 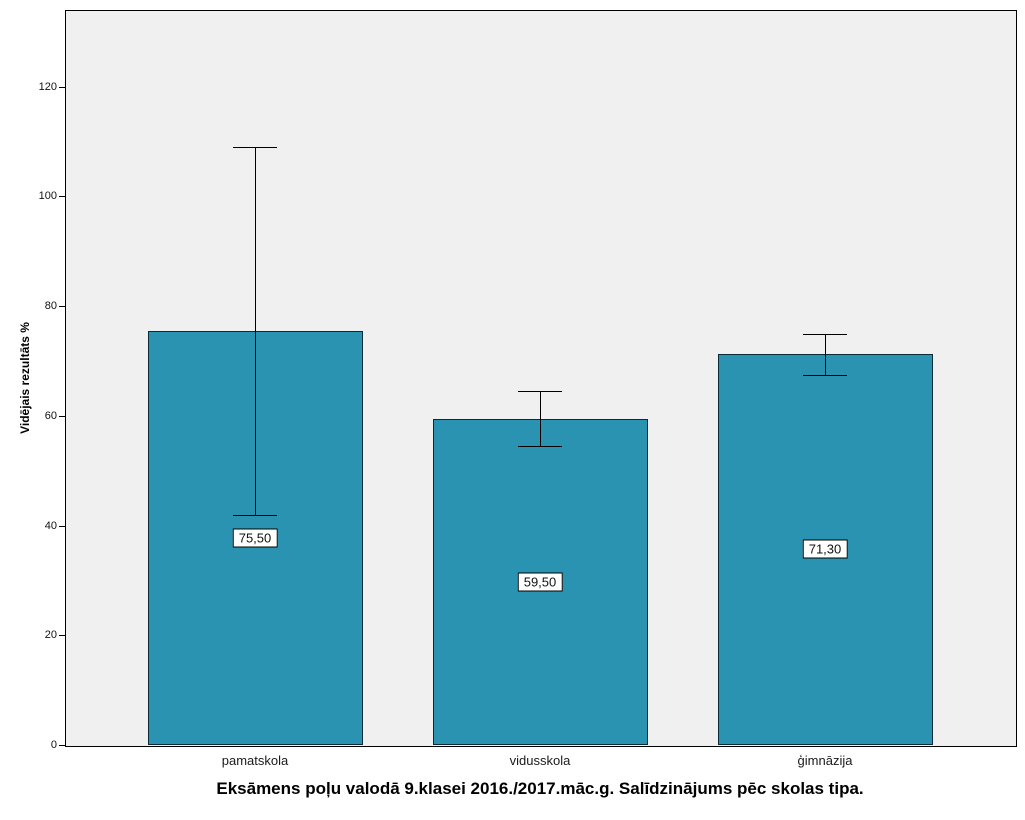 What do you see at coordinates (540, 582) in the screenshot?
I see `value-label: 59,50` at bounding box center [540, 582].